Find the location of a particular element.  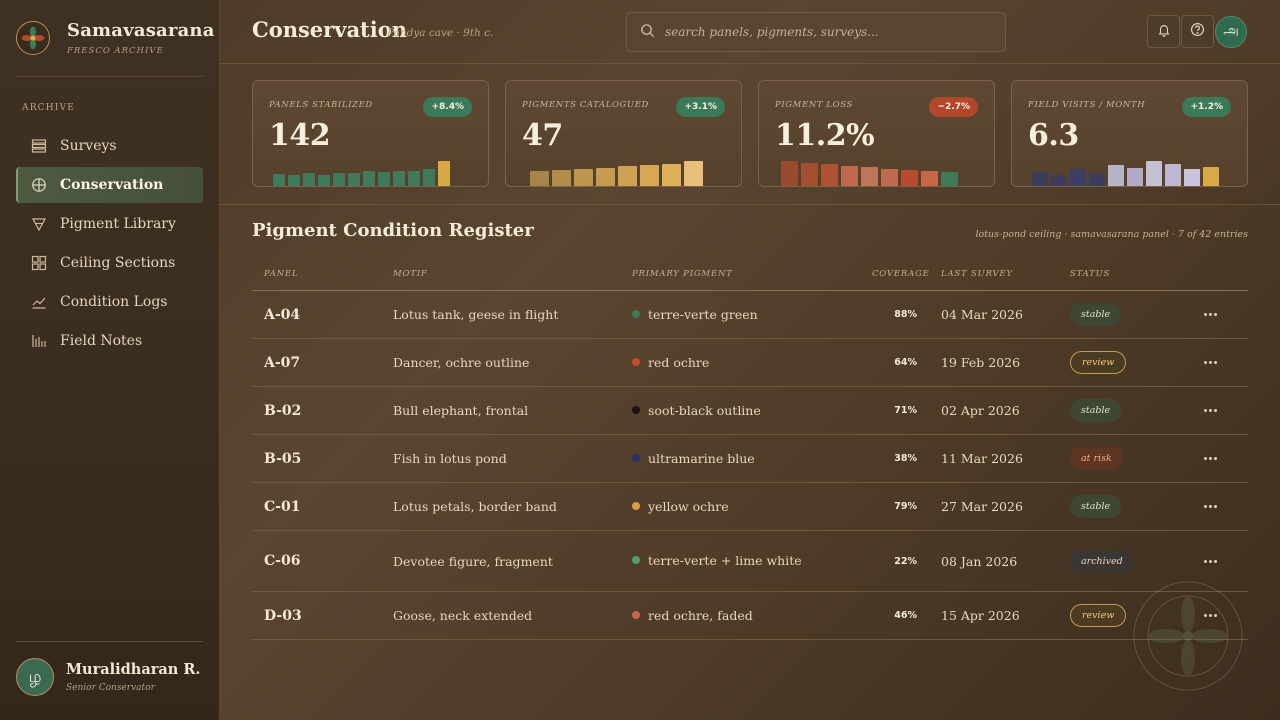

layers-icon is located at coordinates (39, 146).